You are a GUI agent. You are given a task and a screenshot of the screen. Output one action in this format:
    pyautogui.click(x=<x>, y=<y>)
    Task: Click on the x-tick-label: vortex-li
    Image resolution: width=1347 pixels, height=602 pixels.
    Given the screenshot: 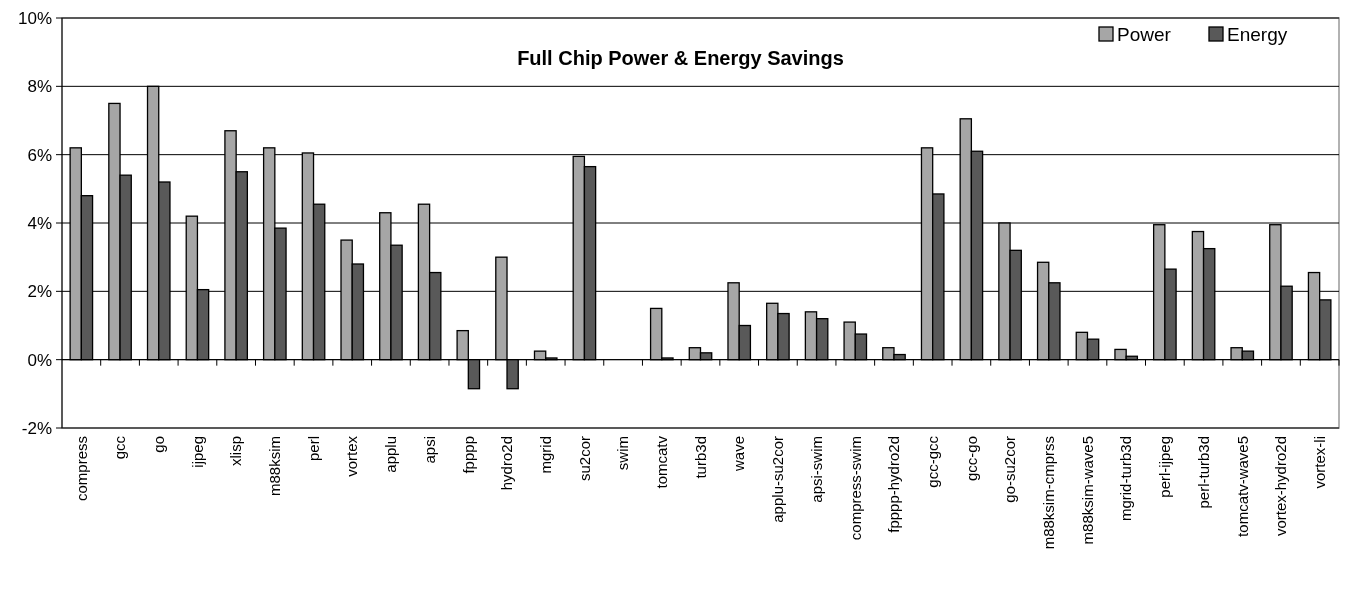 What is the action you would take?
    pyautogui.click(x=1319, y=462)
    